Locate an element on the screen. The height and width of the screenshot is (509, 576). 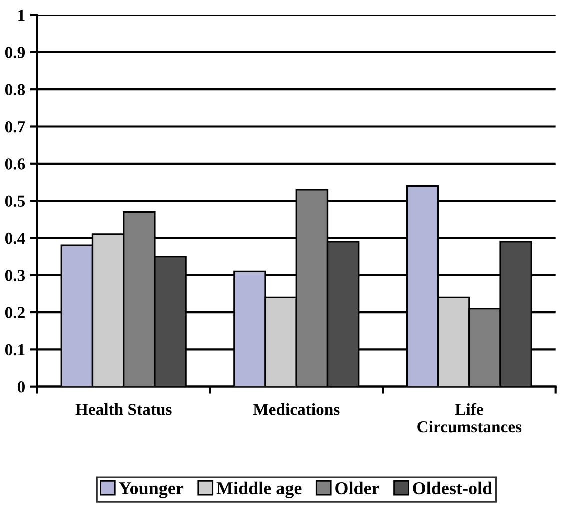
y-tick-label: 0.7 is located at coordinates (15, 127).